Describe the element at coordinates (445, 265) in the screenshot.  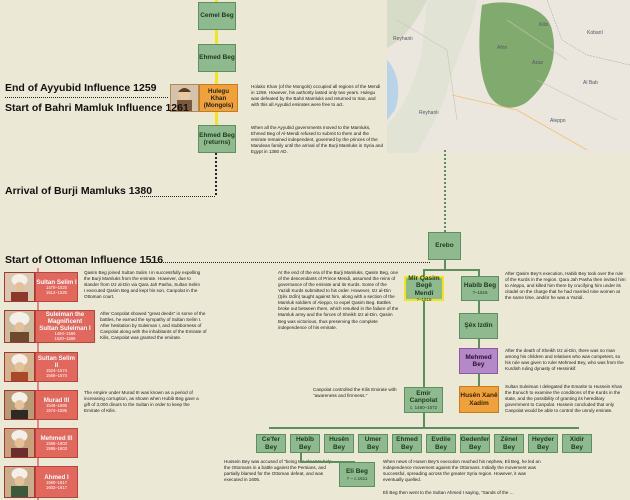
I see `tree-line-erebo-down` at that location.